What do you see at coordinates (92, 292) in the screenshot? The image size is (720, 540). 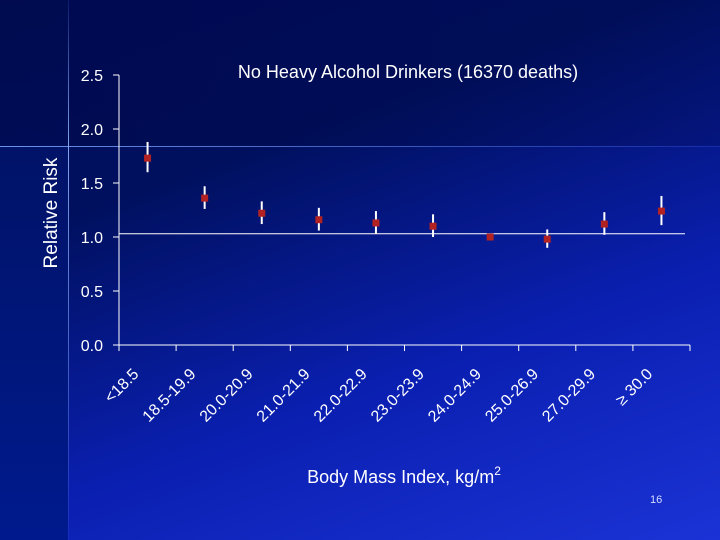 I see `y-tick-label: 0.5` at bounding box center [92, 292].